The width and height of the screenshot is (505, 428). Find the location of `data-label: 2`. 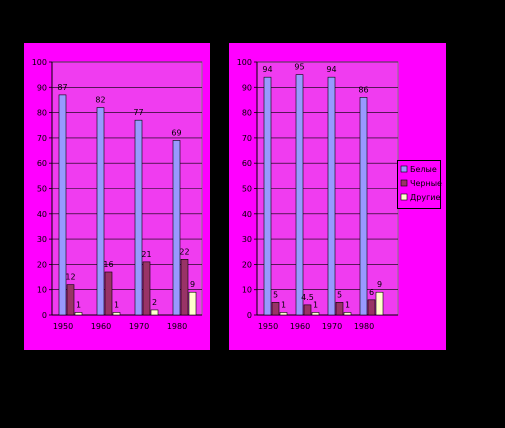

data-label: 2 is located at coordinates (154, 302).